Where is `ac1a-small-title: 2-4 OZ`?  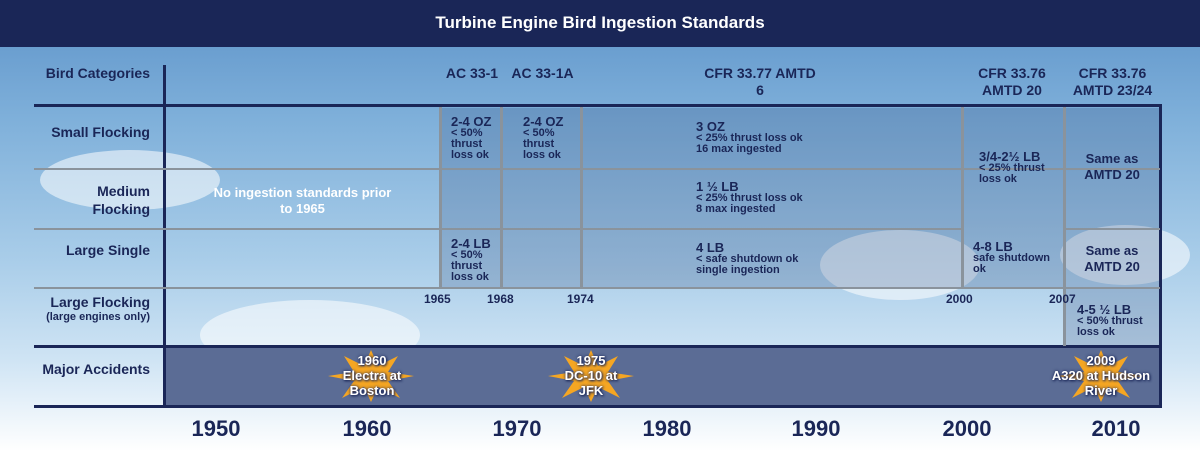
ac1a-small-title: 2-4 OZ is located at coordinates (543, 121).